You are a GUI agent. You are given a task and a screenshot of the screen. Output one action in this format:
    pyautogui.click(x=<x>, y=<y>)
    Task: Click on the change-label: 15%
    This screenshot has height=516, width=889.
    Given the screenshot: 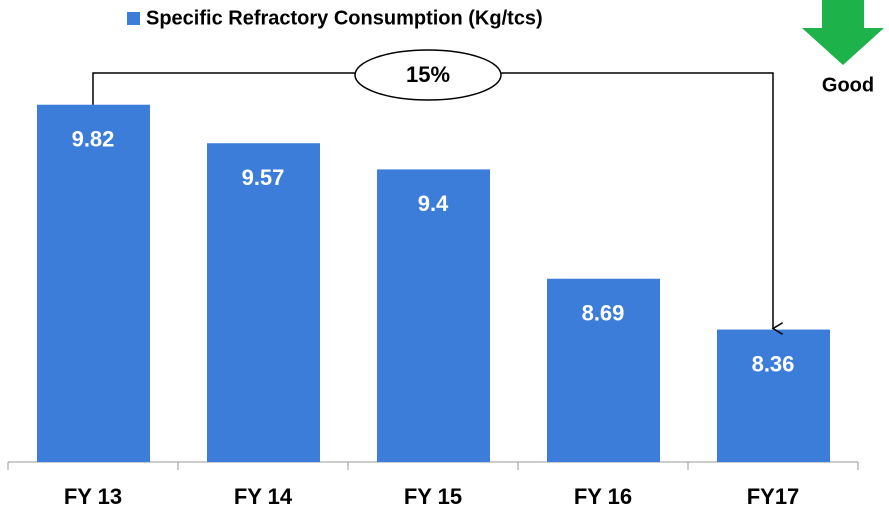 What is the action you would take?
    pyautogui.click(x=428, y=74)
    